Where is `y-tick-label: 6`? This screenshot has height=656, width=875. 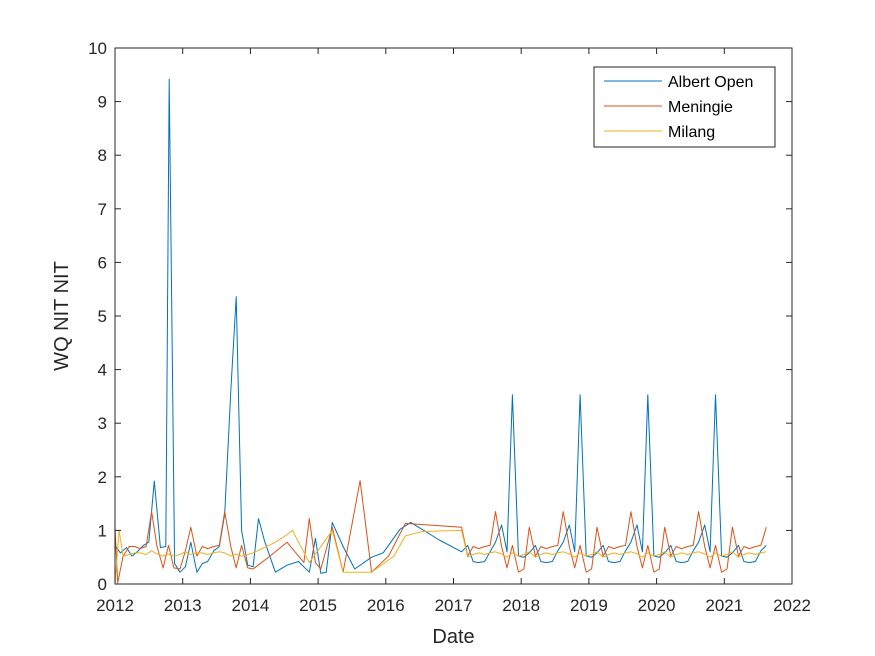 y-tick-label: 6 is located at coordinates (102, 262).